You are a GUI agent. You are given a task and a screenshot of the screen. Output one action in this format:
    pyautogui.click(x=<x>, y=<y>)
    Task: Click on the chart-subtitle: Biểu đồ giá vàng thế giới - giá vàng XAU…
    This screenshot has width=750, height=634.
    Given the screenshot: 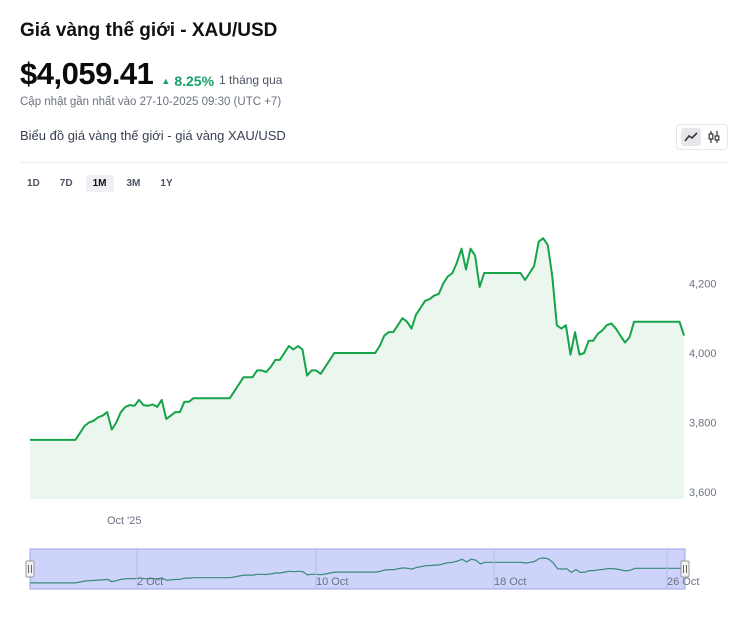 What is the action you would take?
    pyautogui.click(x=153, y=135)
    